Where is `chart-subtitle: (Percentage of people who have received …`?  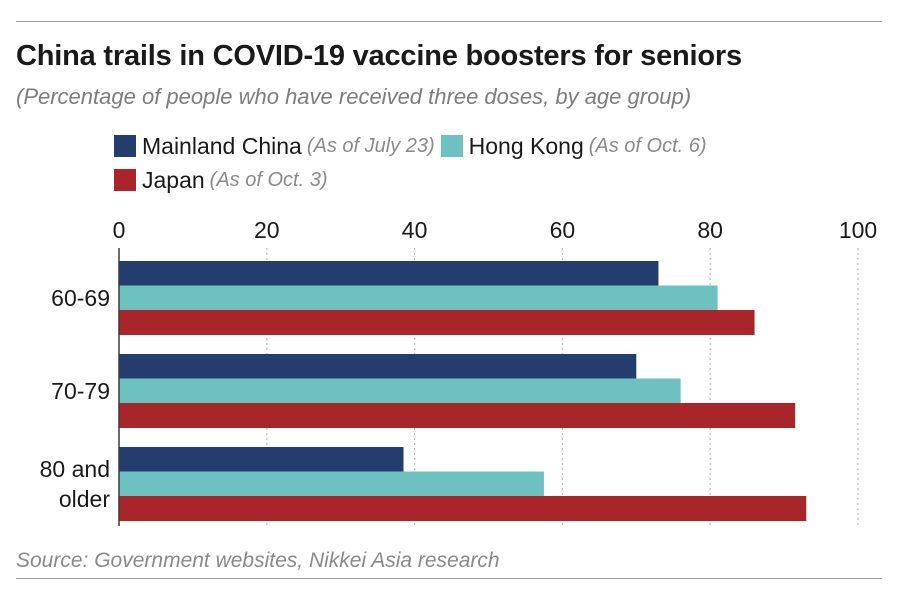 chart-subtitle: (Percentage of people who have received … is located at coordinates (354, 96).